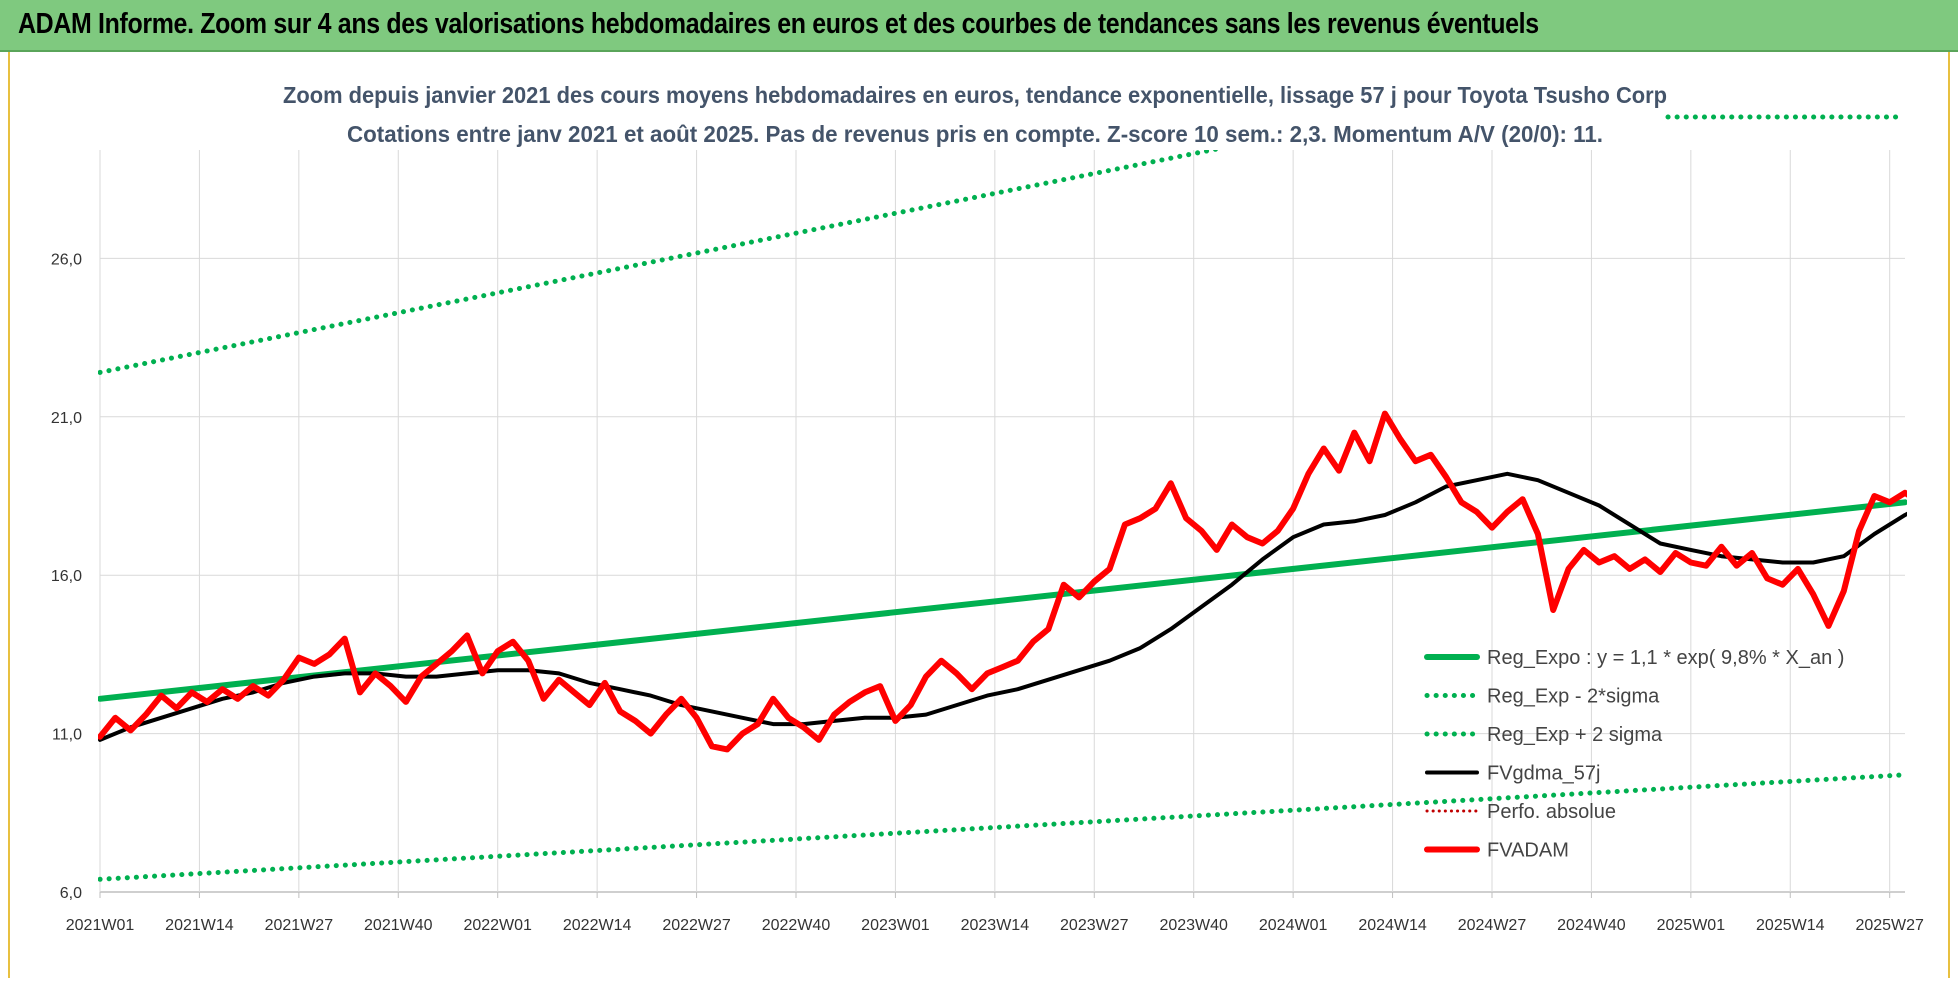  I want to click on y-tick-label: 11,0, so click(67, 735).